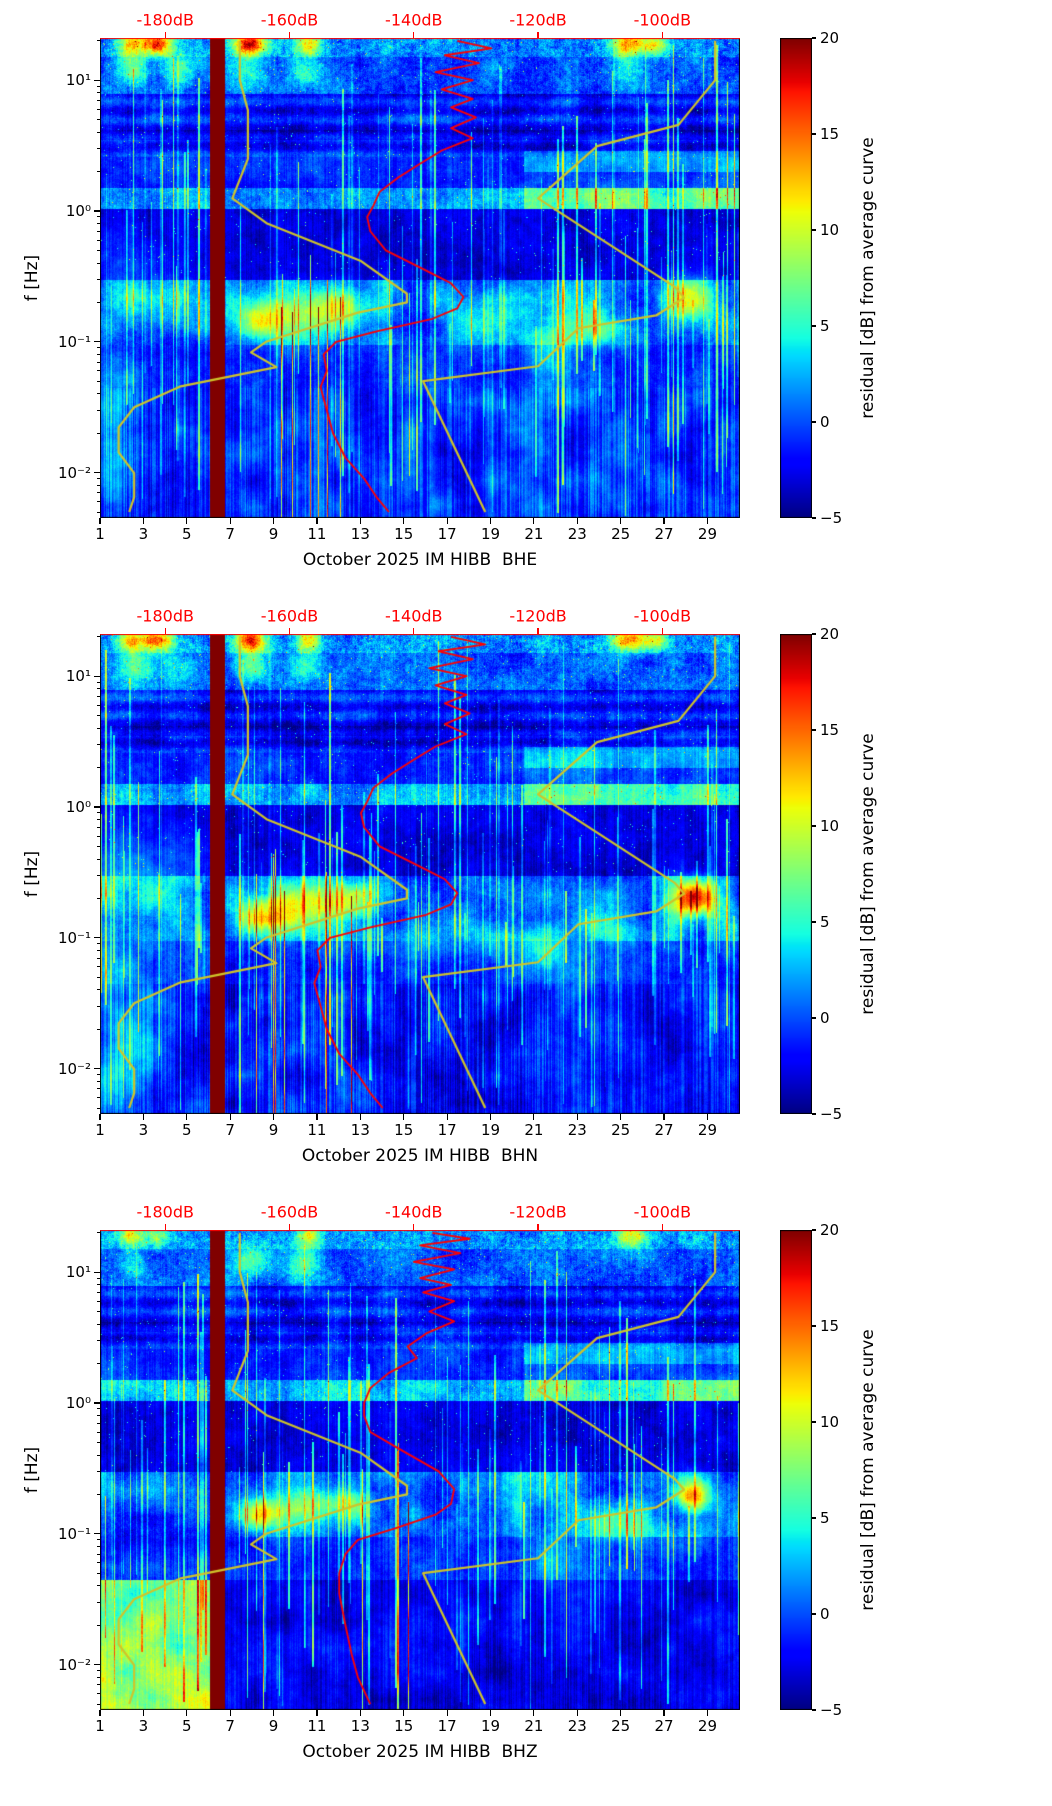  Describe the element at coordinates (830, 825) in the screenshot. I see `colorbar-tick-label: 10` at that location.